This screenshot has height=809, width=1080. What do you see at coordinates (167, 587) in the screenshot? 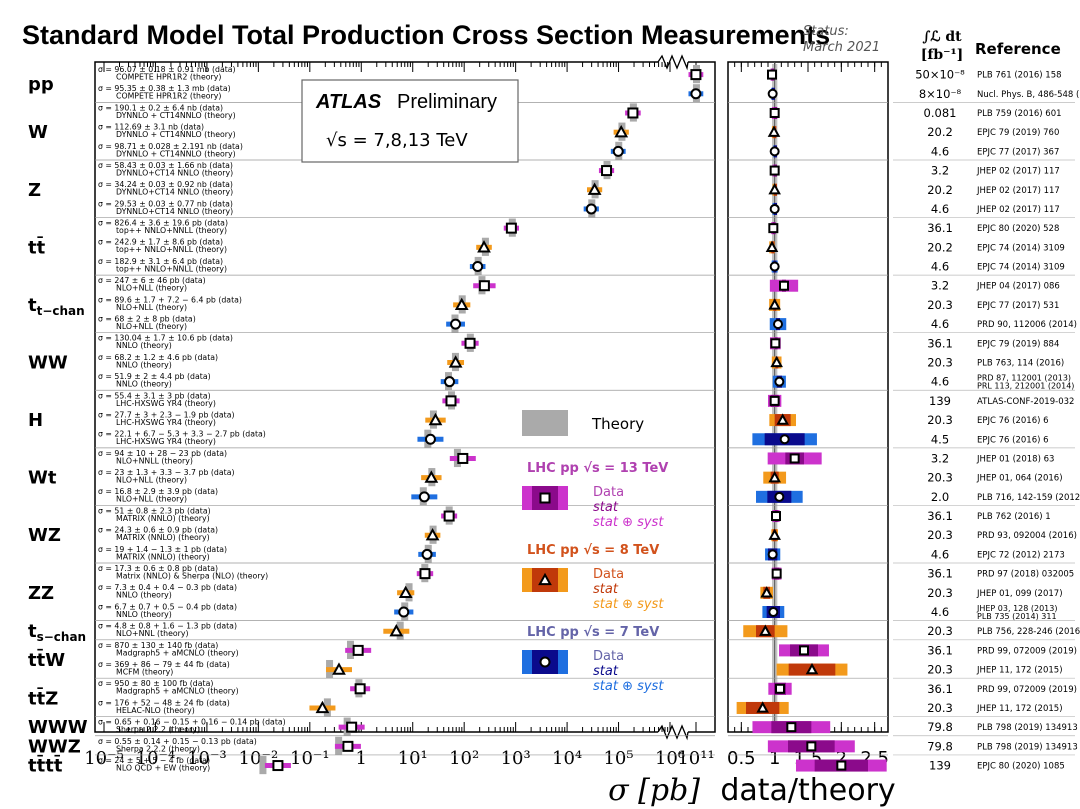
I see `sigma-data-label: σ = 7.3 ± 0.4 + 0.4 − 0.3 pb (data)` at bounding box center [167, 587].